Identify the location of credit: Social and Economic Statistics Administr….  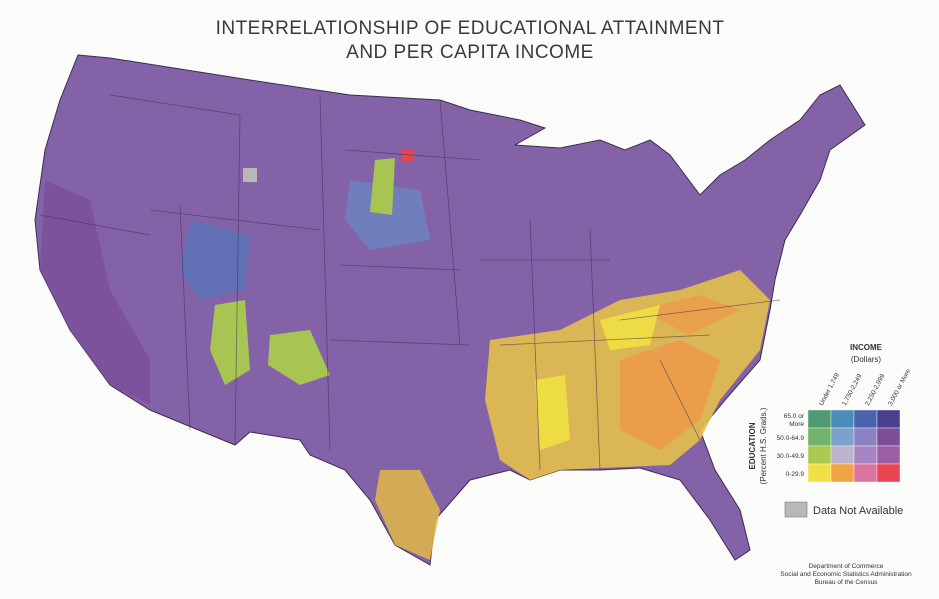
(846, 574).